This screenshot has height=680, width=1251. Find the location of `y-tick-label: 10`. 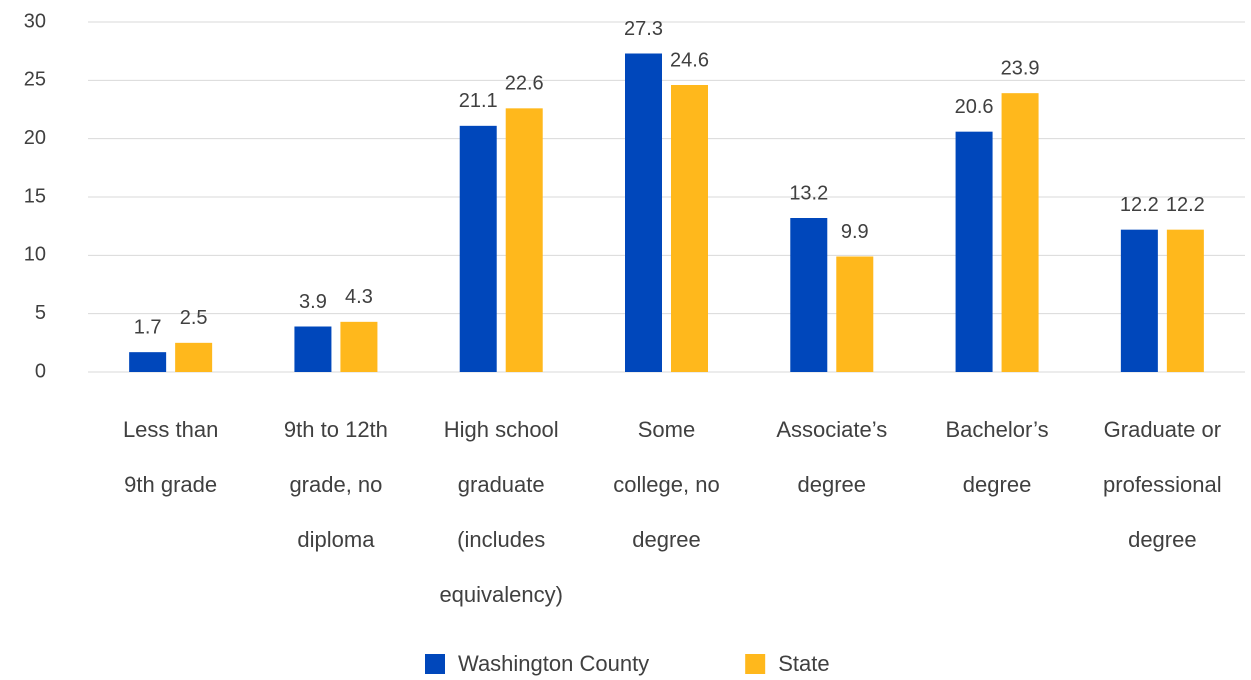

y-tick-label: 10 is located at coordinates (35, 255).